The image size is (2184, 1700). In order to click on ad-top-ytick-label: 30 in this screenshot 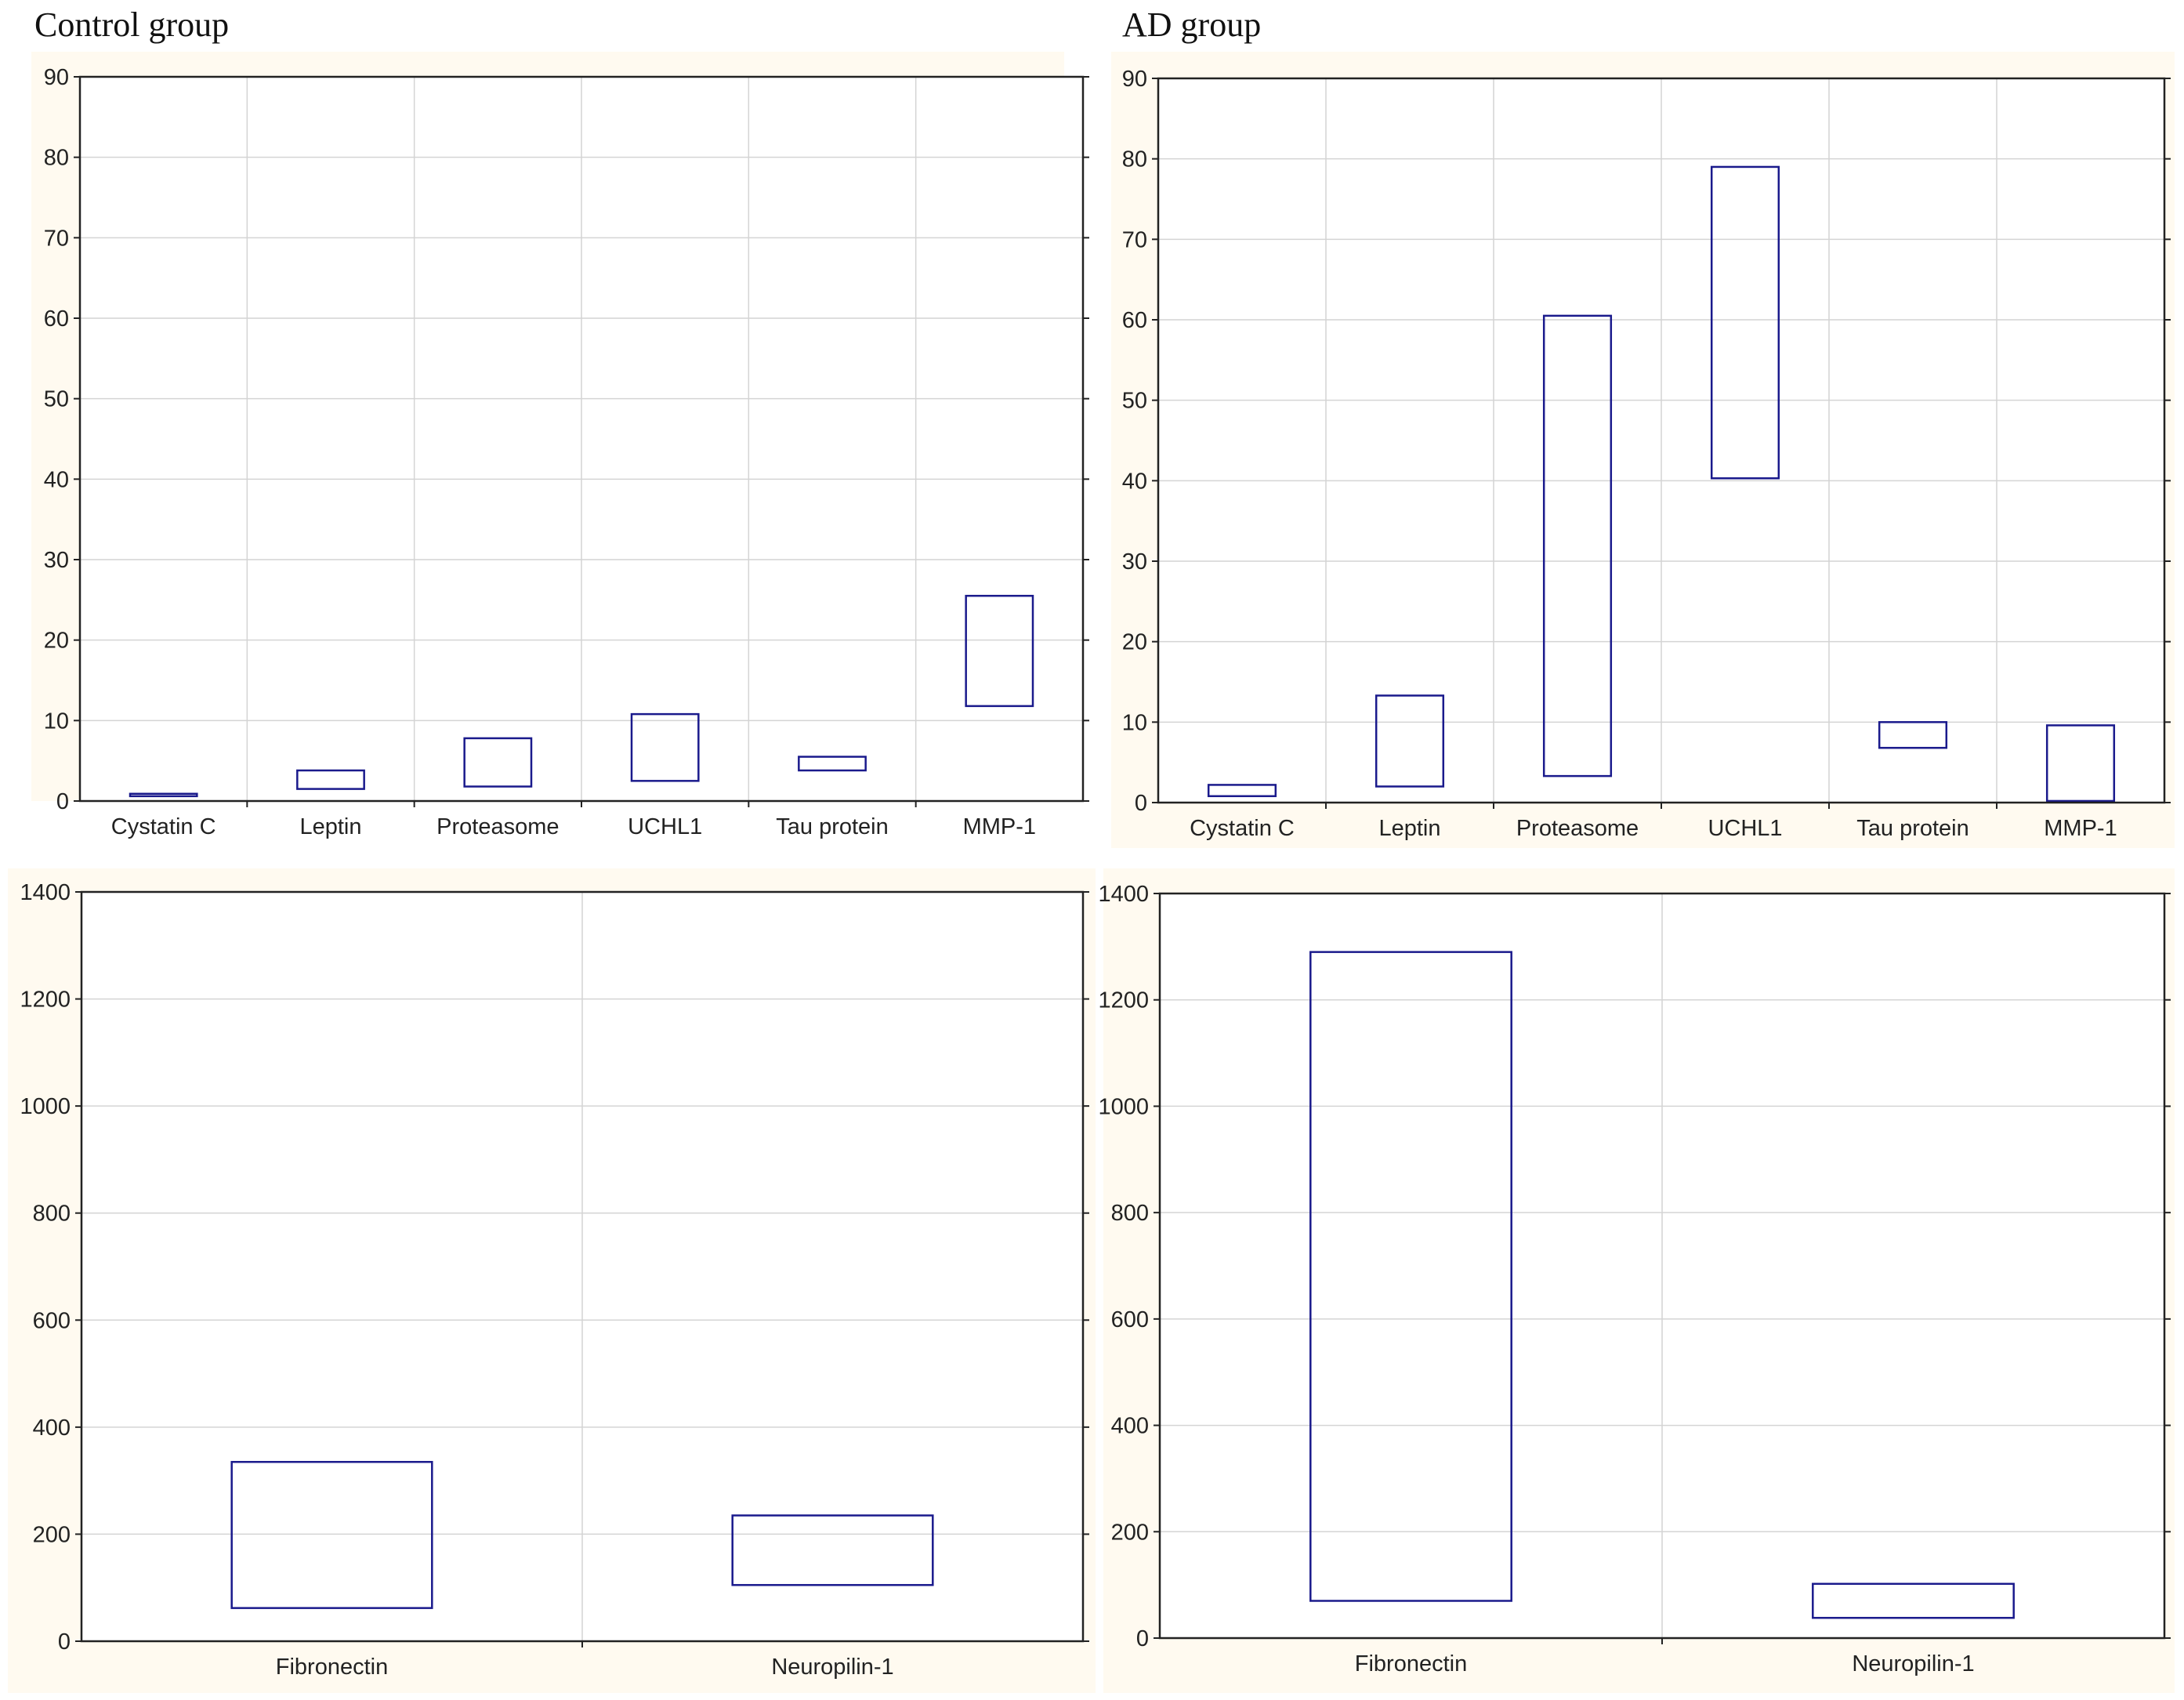, I will do `click(1134, 562)`.